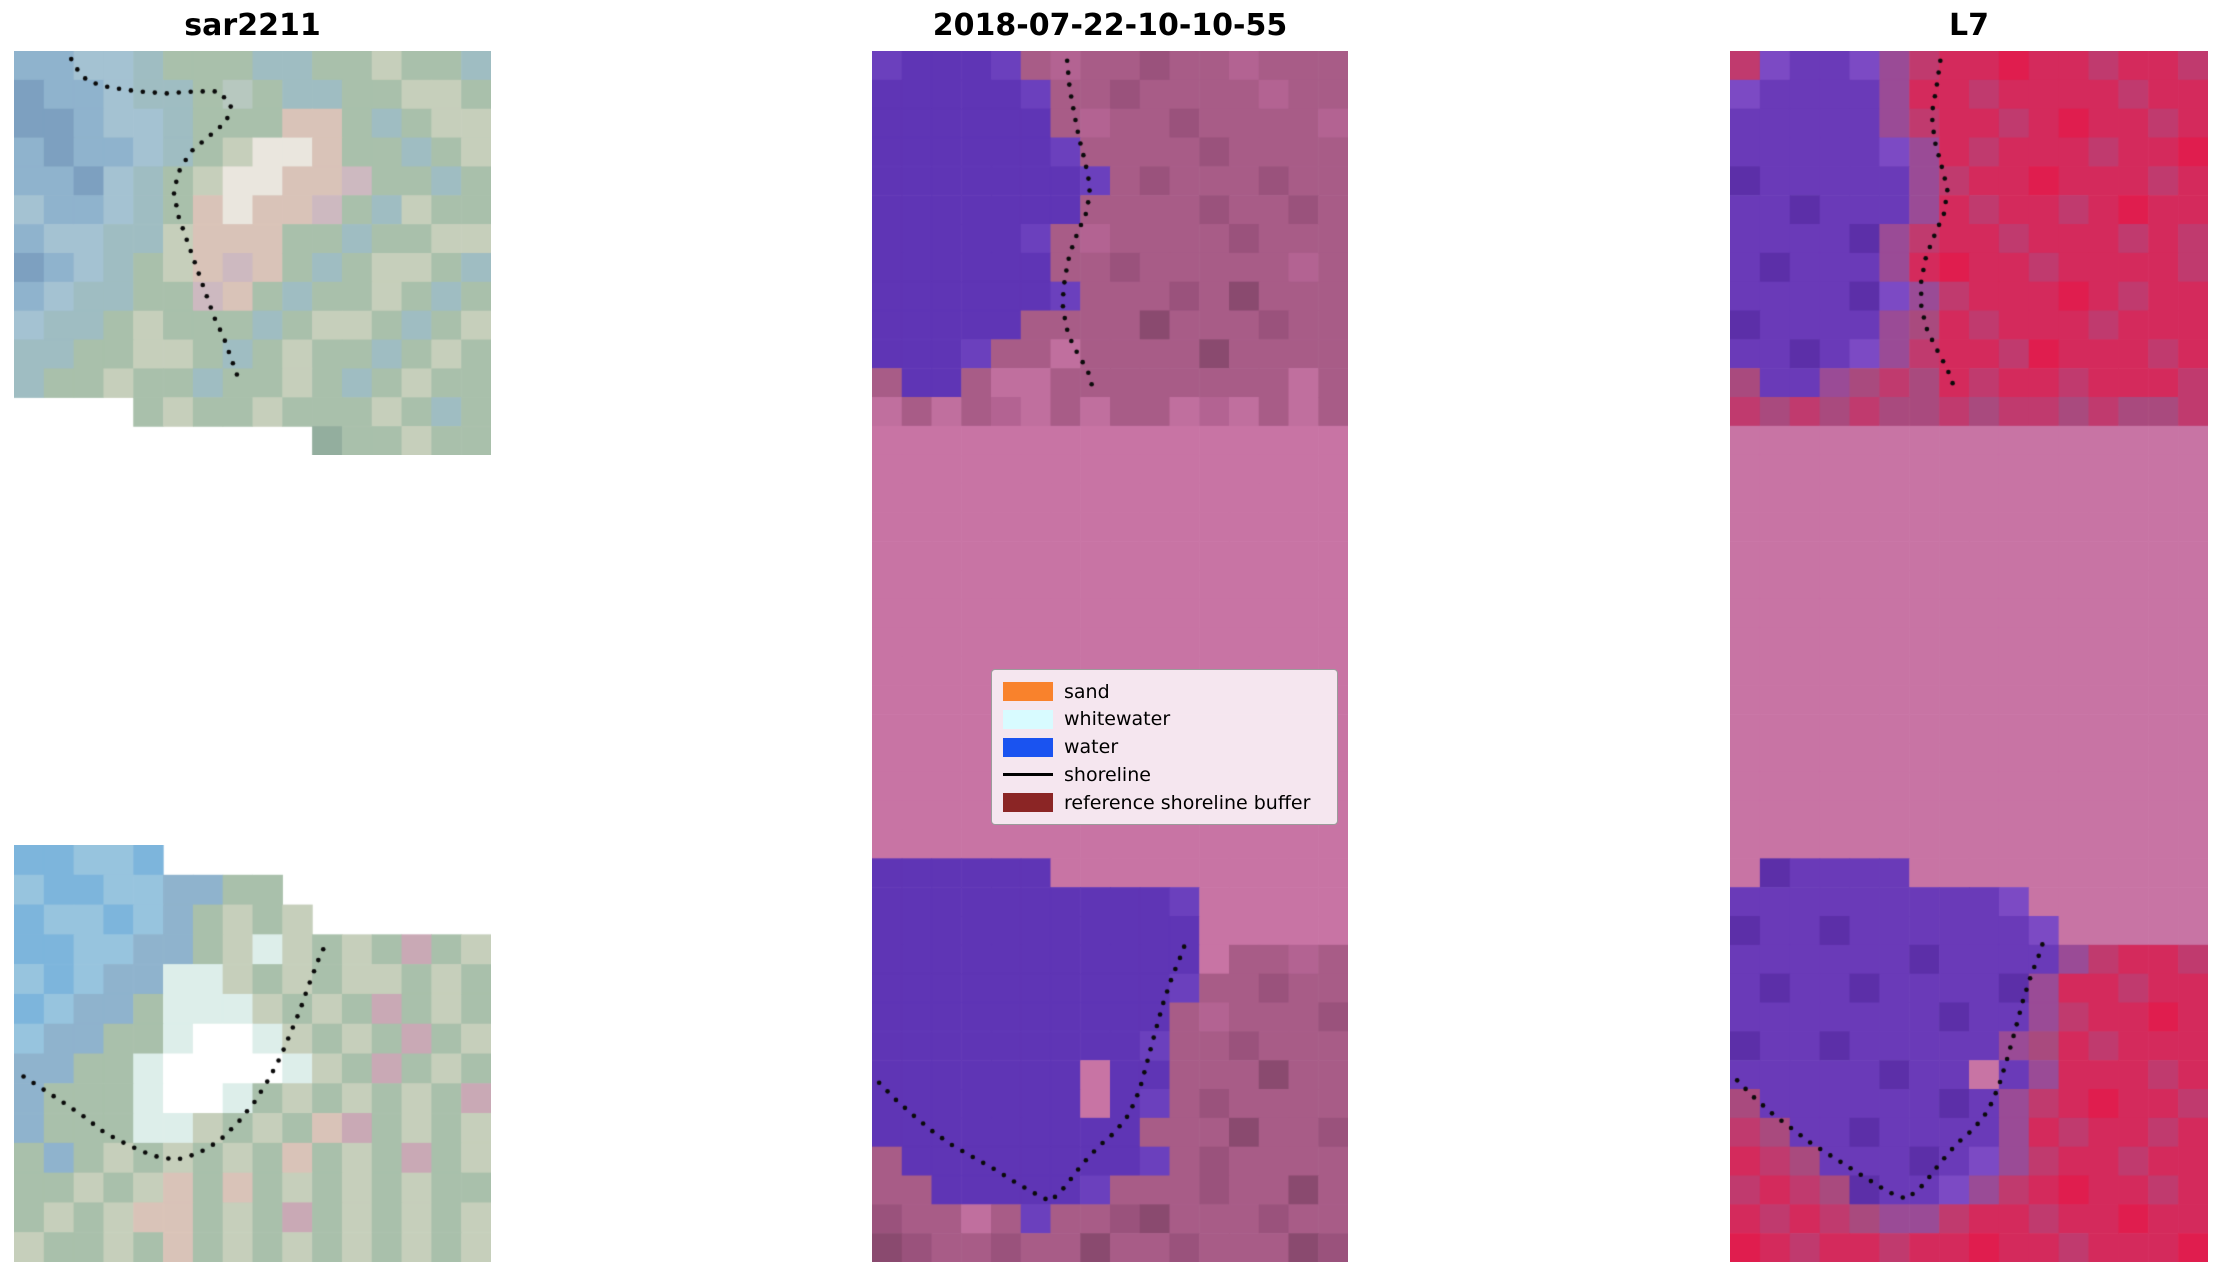 The height and width of the screenshot is (1283, 2219). What do you see at coordinates (1110, 25) in the screenshot?
I see `panel-title-date: 2018-07-22-10-10-55` at bounding box center [1110, 25].